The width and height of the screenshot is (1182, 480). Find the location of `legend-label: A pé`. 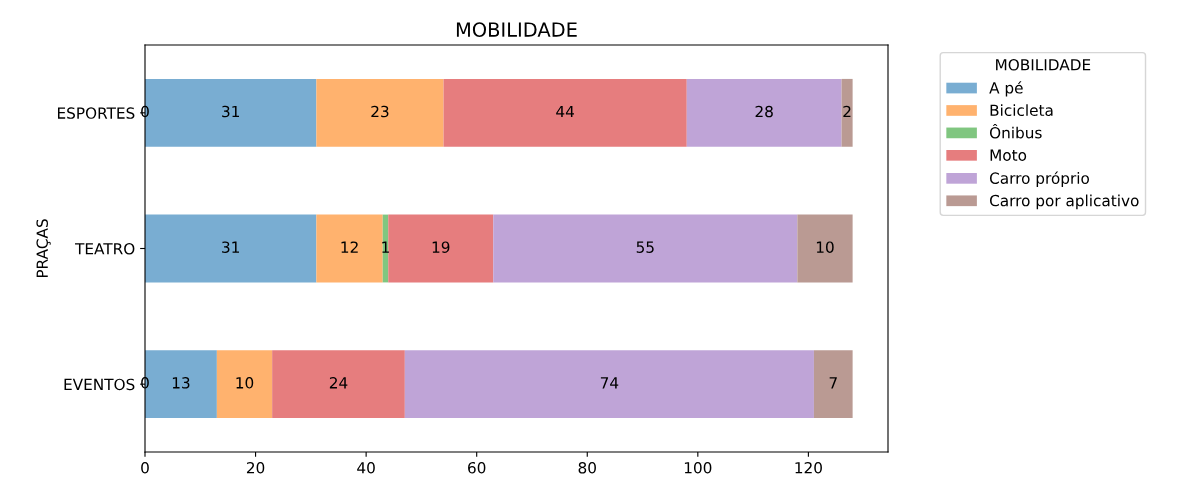

legend-label: A pé is located at coordinates (1006, 89).